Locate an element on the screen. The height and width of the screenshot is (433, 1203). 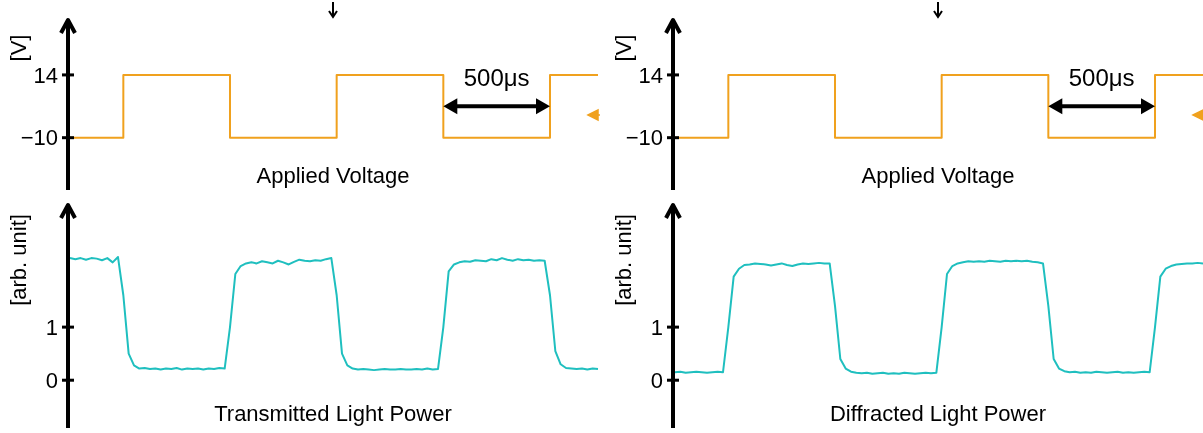
text: Transmitted Light Power is located at coordinates (333, 413).